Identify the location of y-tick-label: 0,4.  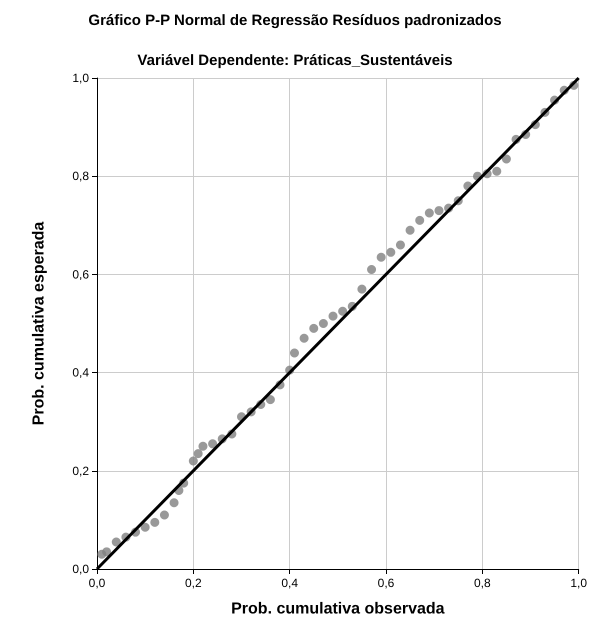
(81, 373).